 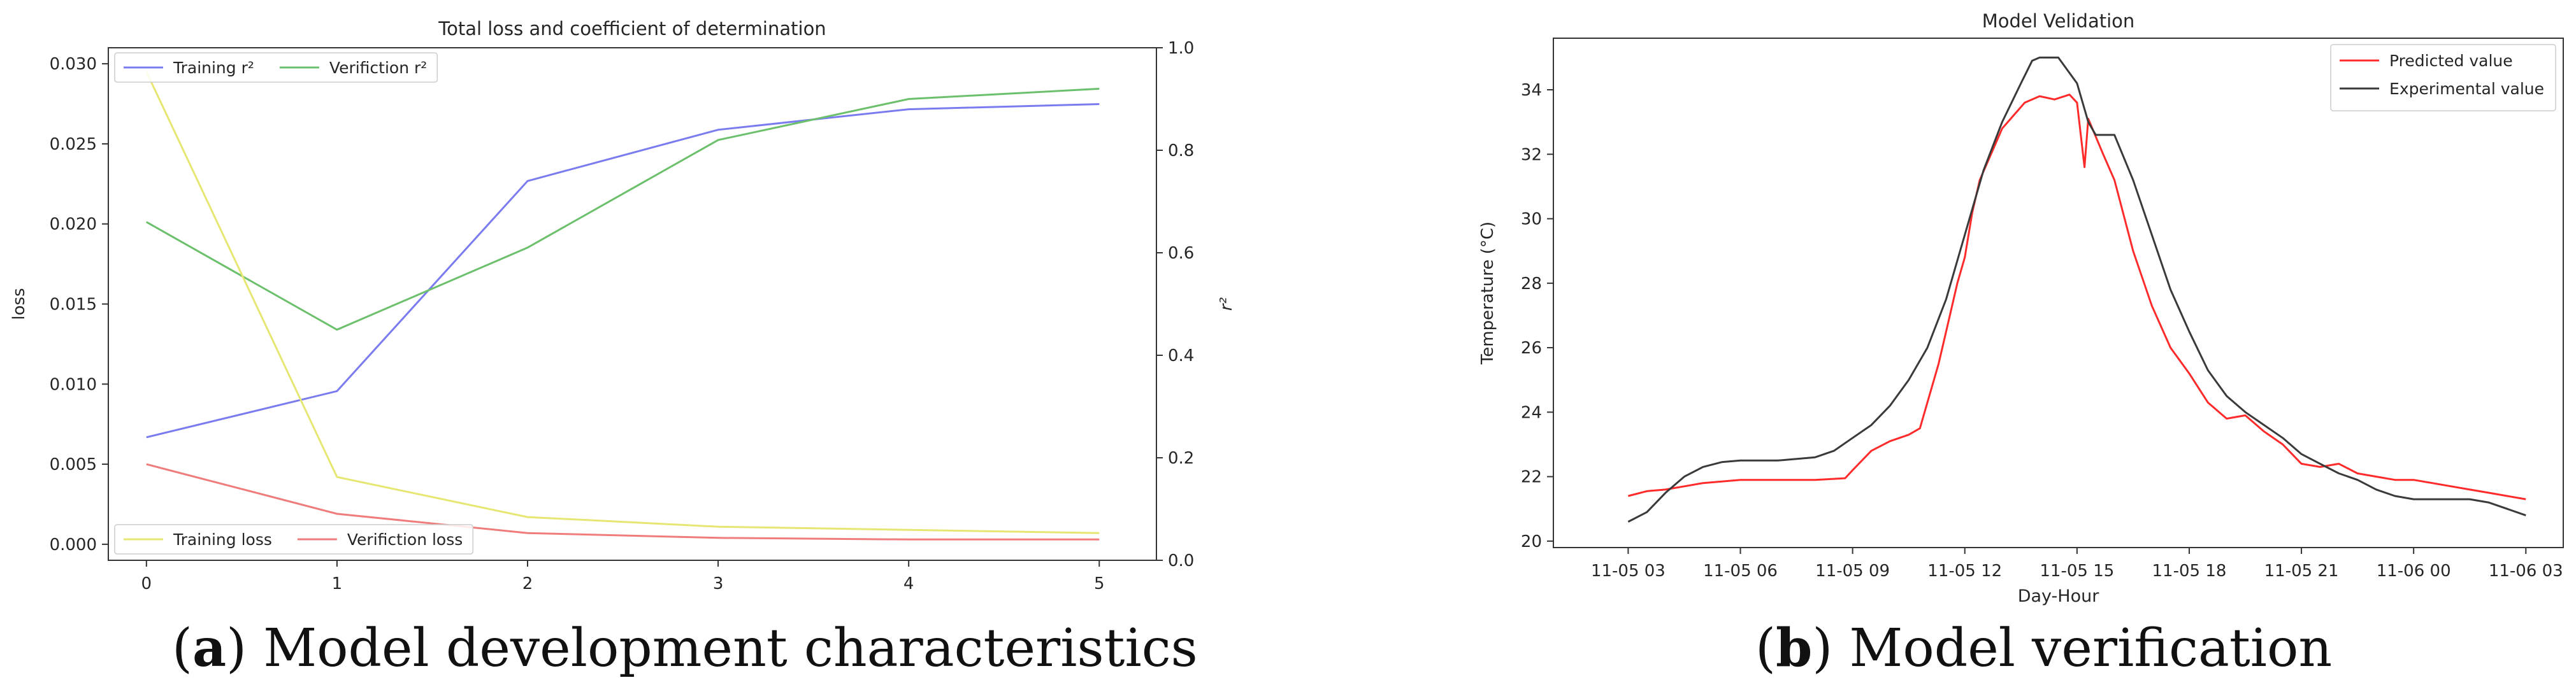 I want to click on x-tick-label: 11-05 06, so click(x=1740, y=571).